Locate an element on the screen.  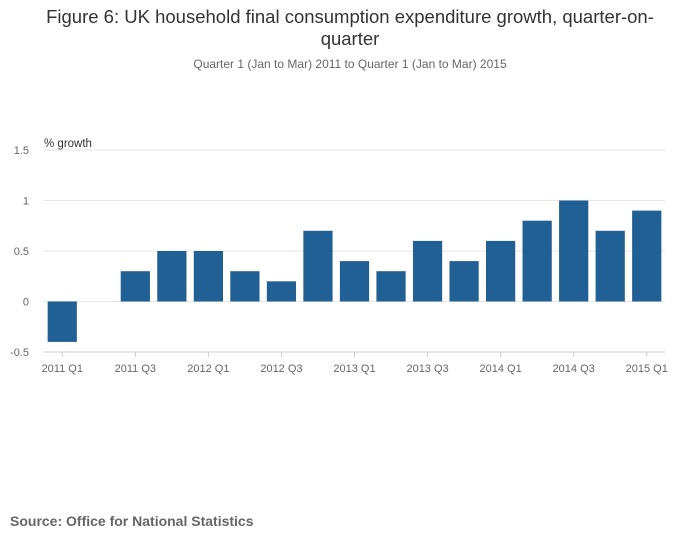
y-axis-label: % growth is located at coordinates (68, 144).